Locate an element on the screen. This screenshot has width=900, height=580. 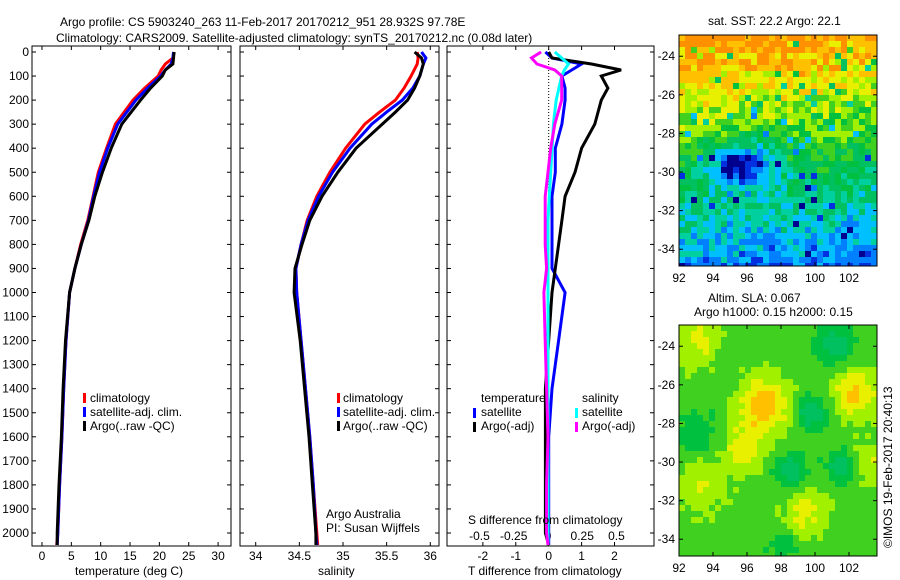
x-tick-label: 35 is located at coordinates (343, 556).